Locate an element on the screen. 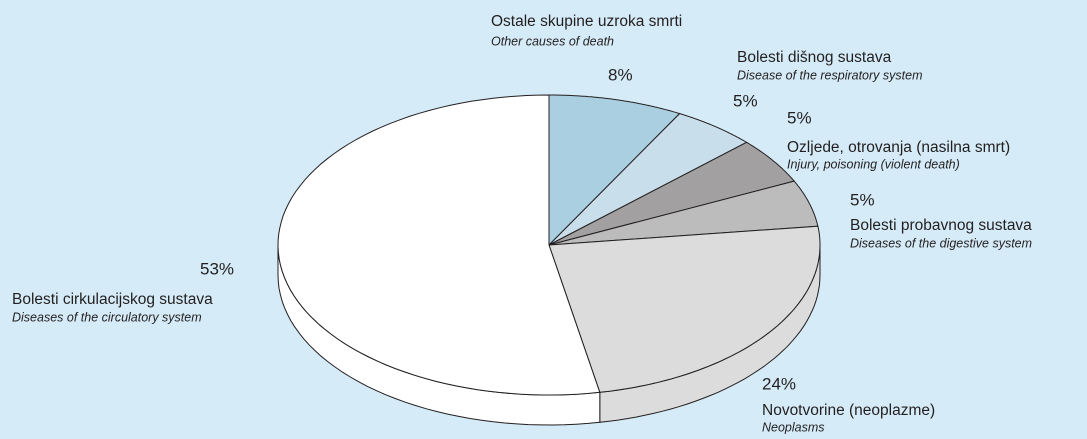 Image resolution: width=1087 pixels, height=439 pixels. value-label: 24% is located at coordinates (779, 383).